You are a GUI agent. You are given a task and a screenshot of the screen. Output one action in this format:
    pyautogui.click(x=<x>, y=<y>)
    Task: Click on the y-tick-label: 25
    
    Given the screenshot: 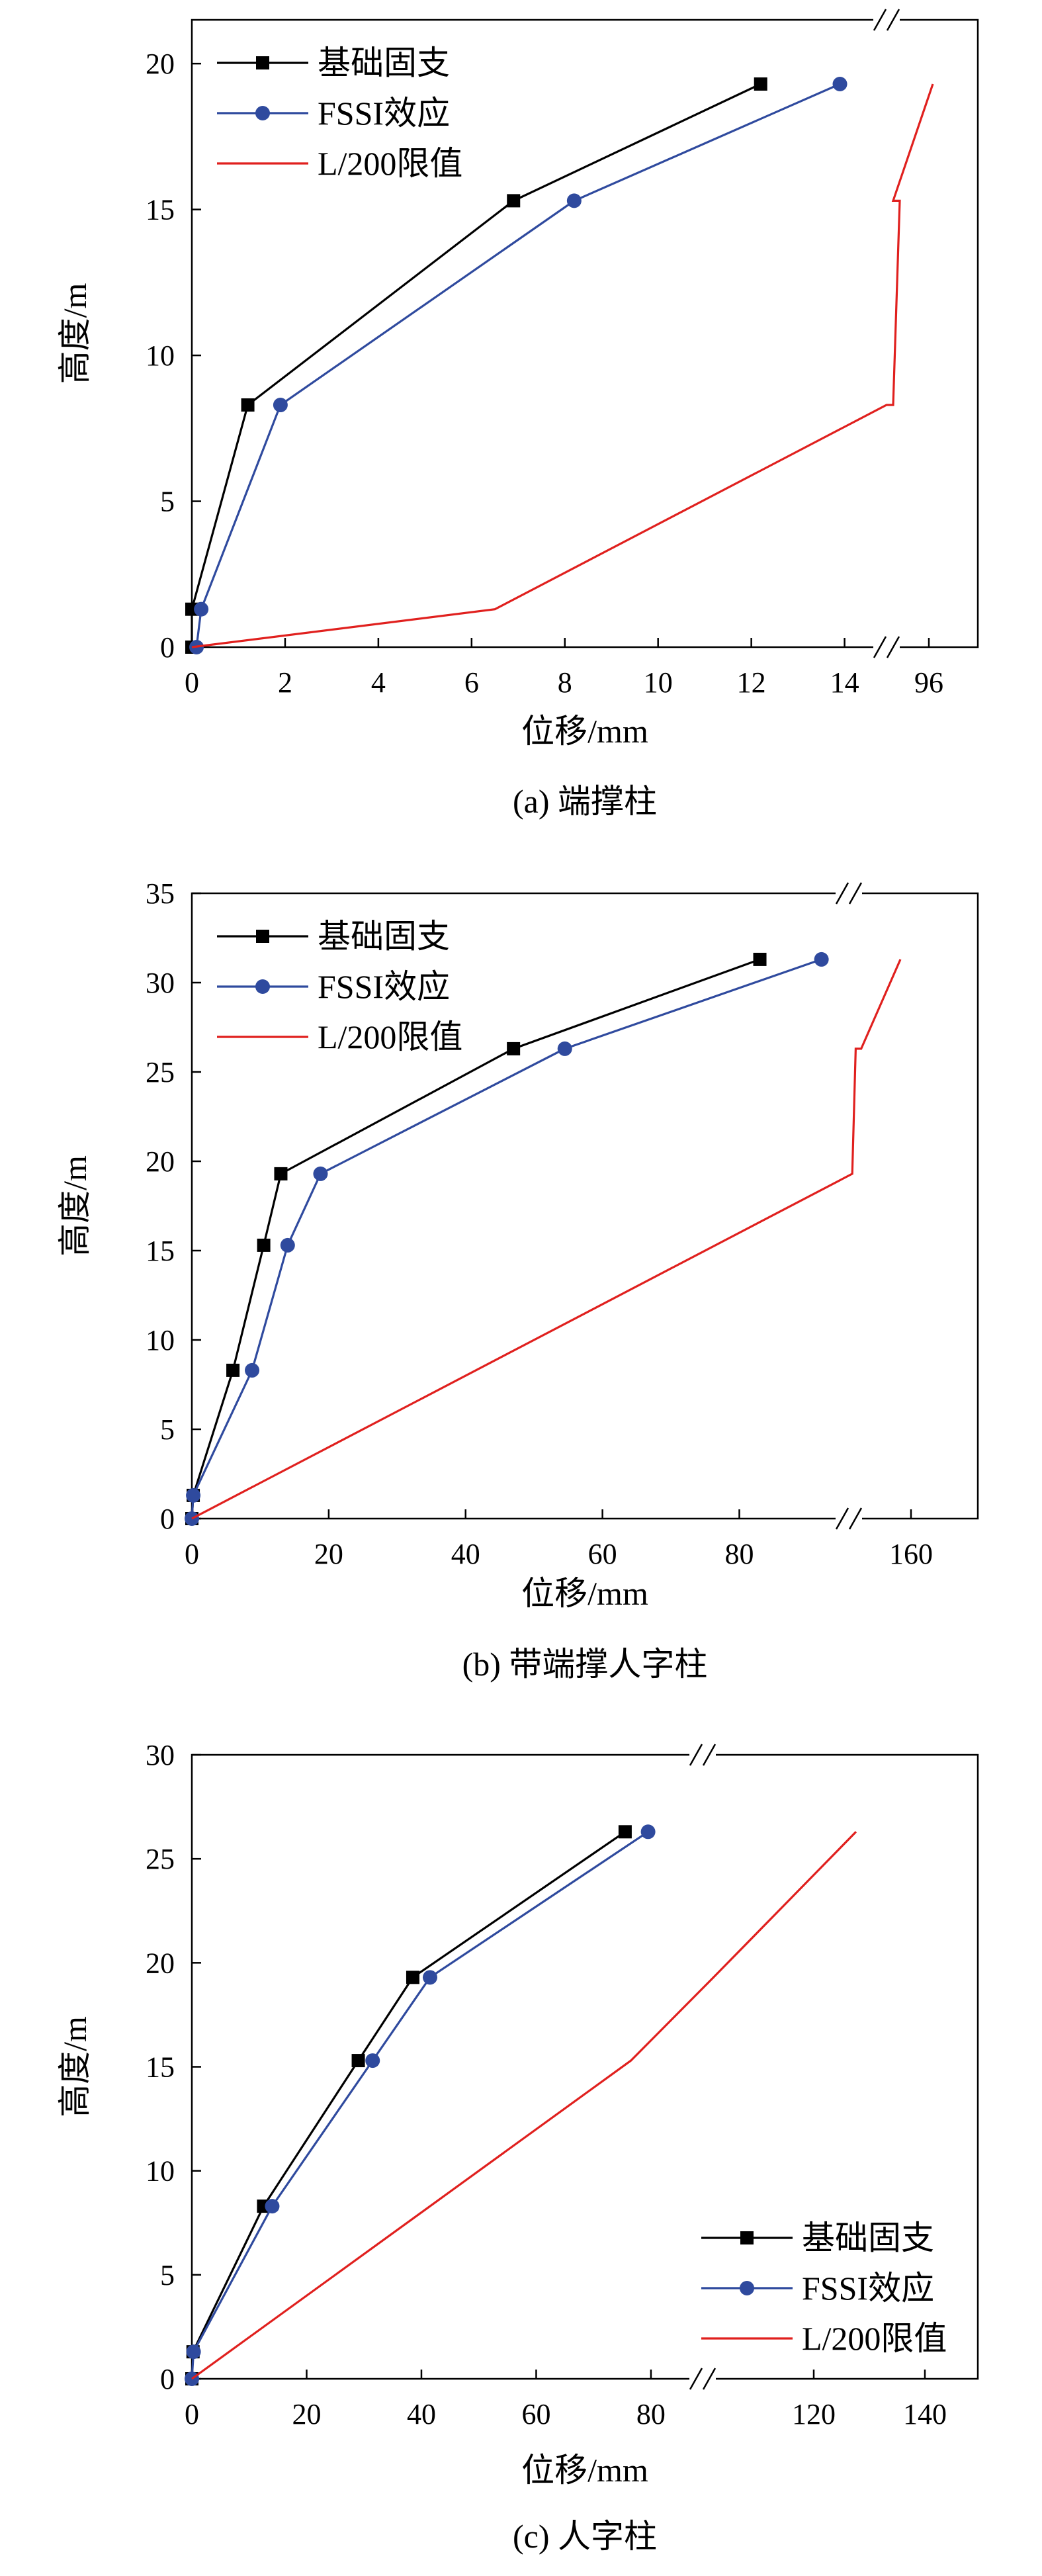 What is the action you would take?
    pyautogui.click(x=160, y=1072)
    